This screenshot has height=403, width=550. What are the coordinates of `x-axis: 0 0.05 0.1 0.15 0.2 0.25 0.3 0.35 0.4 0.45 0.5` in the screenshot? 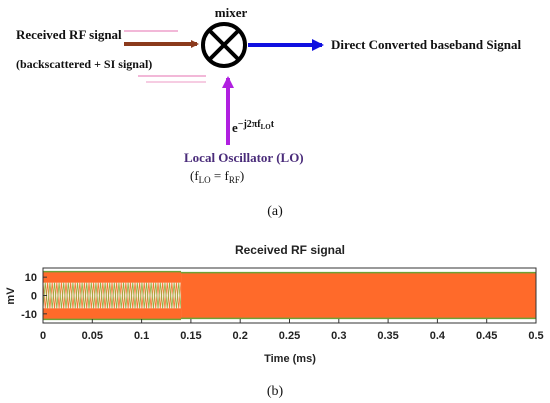 It's located at (292, 330).